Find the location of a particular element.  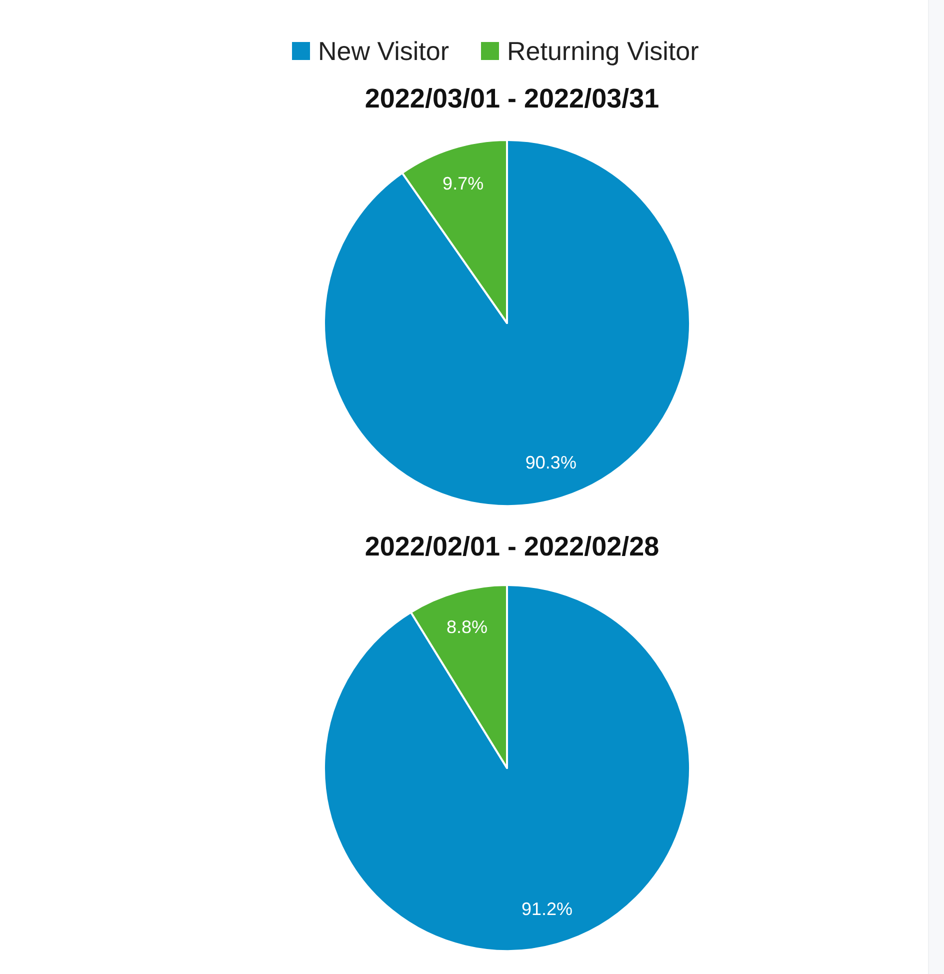

data-label: 90.3% is located at coordinates (550, 462).